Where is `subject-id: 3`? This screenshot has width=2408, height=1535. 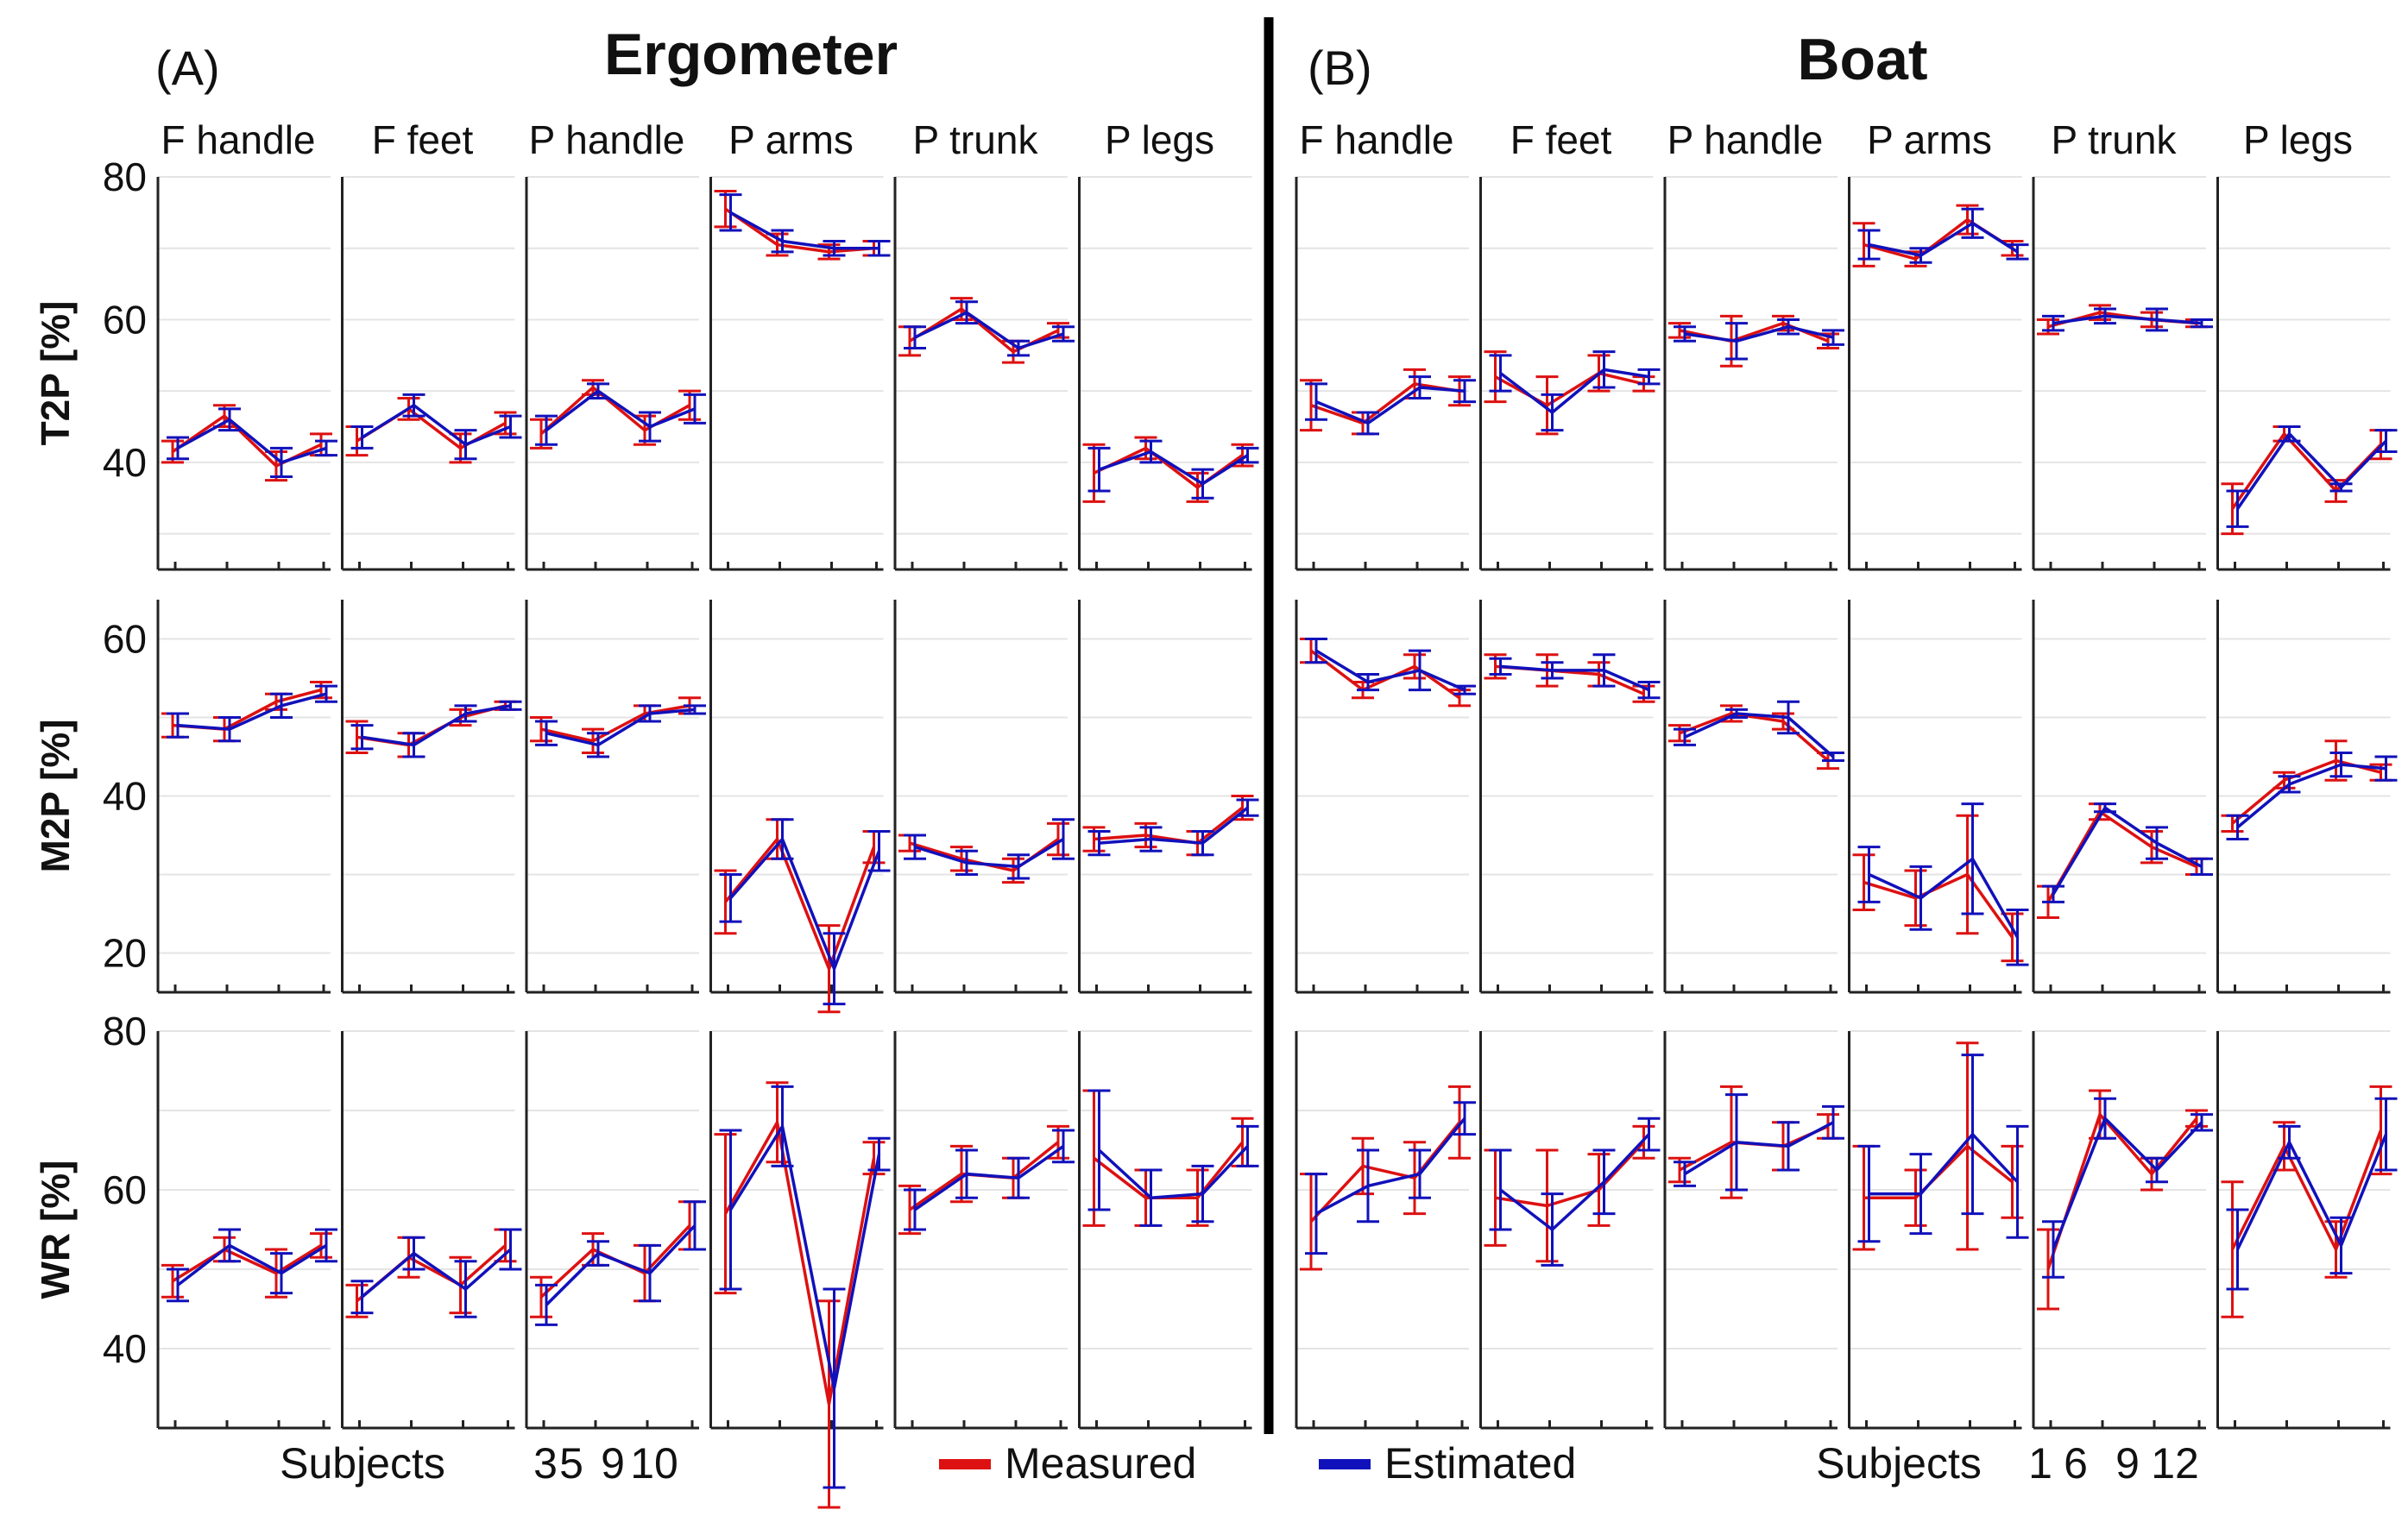 subject-id: 3 is located at coordinates (545, 1463).